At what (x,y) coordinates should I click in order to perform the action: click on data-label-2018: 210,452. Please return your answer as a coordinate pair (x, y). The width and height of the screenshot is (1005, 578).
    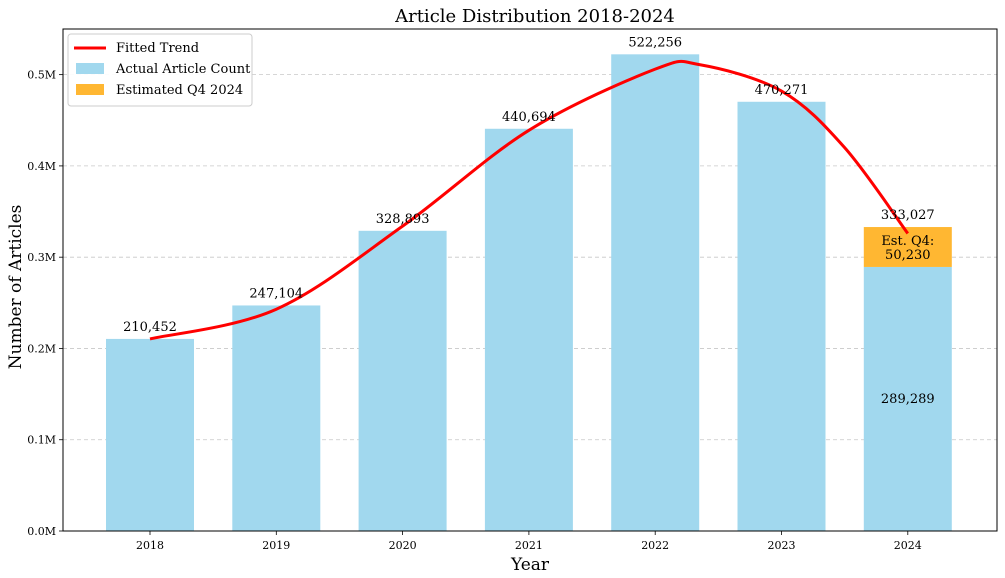
    Looking at the image, I should click on (150, 327).